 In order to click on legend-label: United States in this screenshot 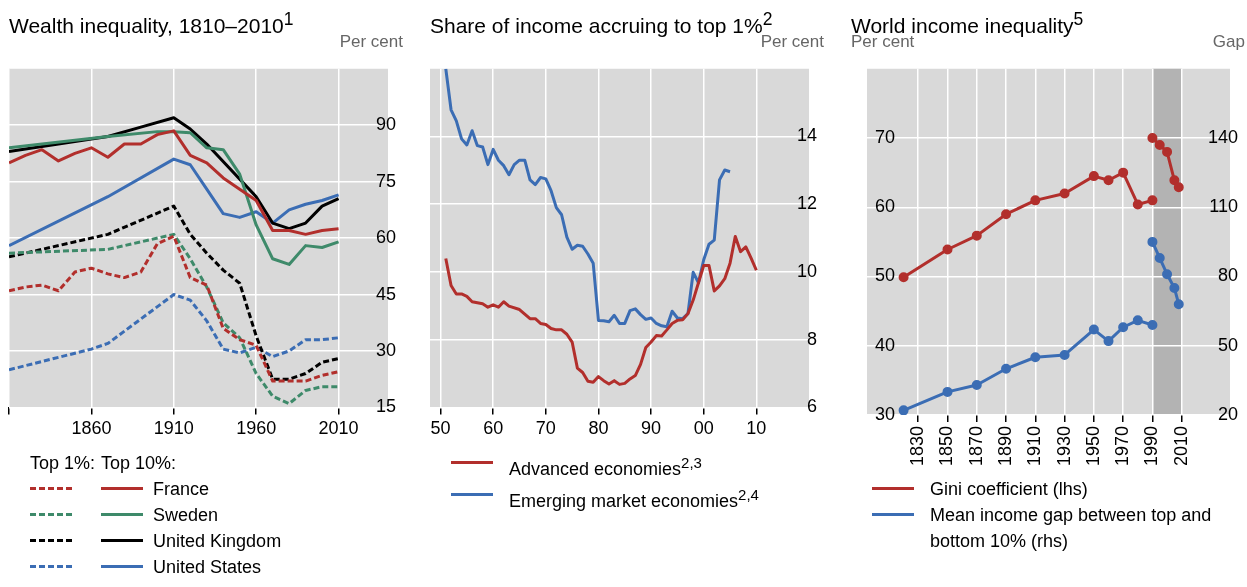, I will do `click(207, 567)`.